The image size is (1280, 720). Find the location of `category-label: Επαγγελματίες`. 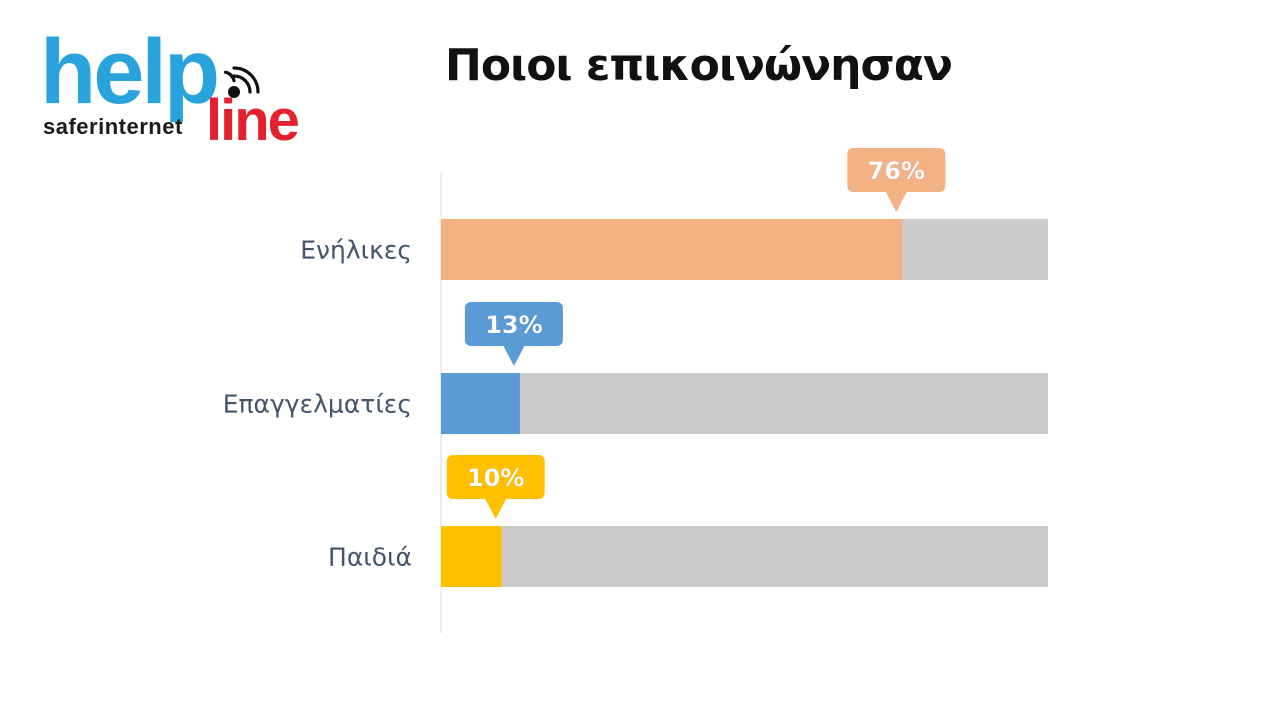

category-label: Επαγγελματίες is located at coordinates (317, 404).